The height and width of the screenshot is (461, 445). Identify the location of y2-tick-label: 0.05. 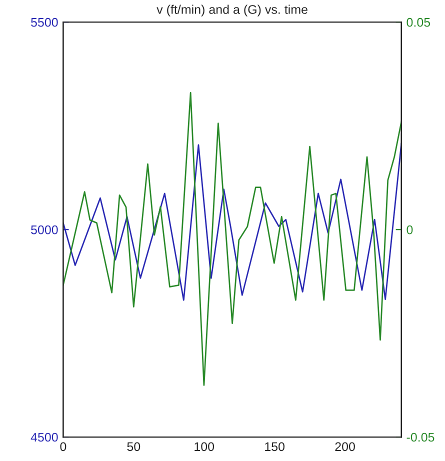
(418, 22).